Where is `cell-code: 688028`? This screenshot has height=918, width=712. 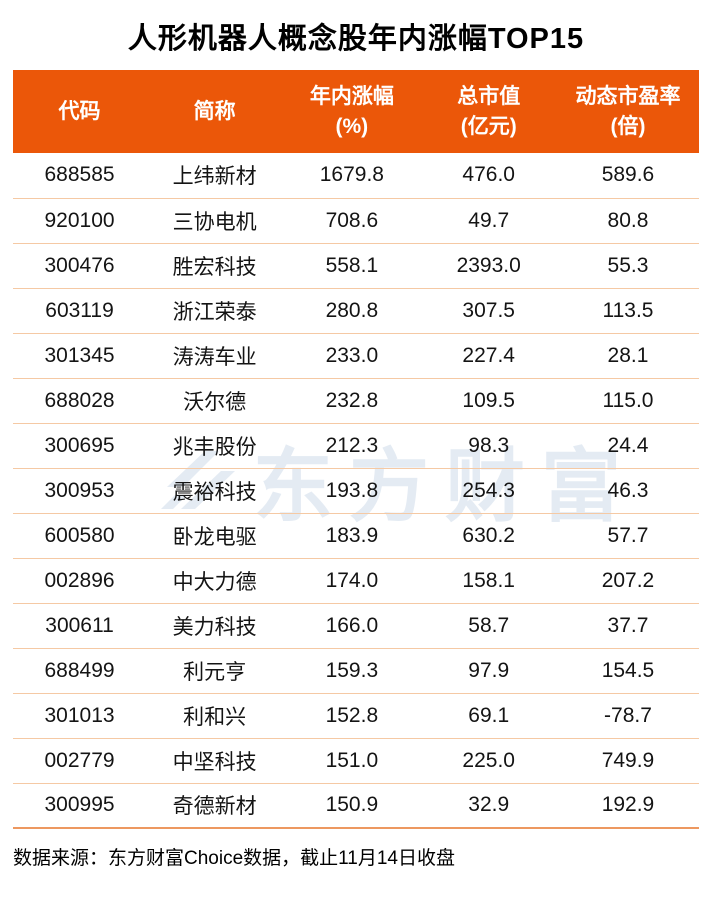
cell-code: 688028 is located at coordinates (80, 401).